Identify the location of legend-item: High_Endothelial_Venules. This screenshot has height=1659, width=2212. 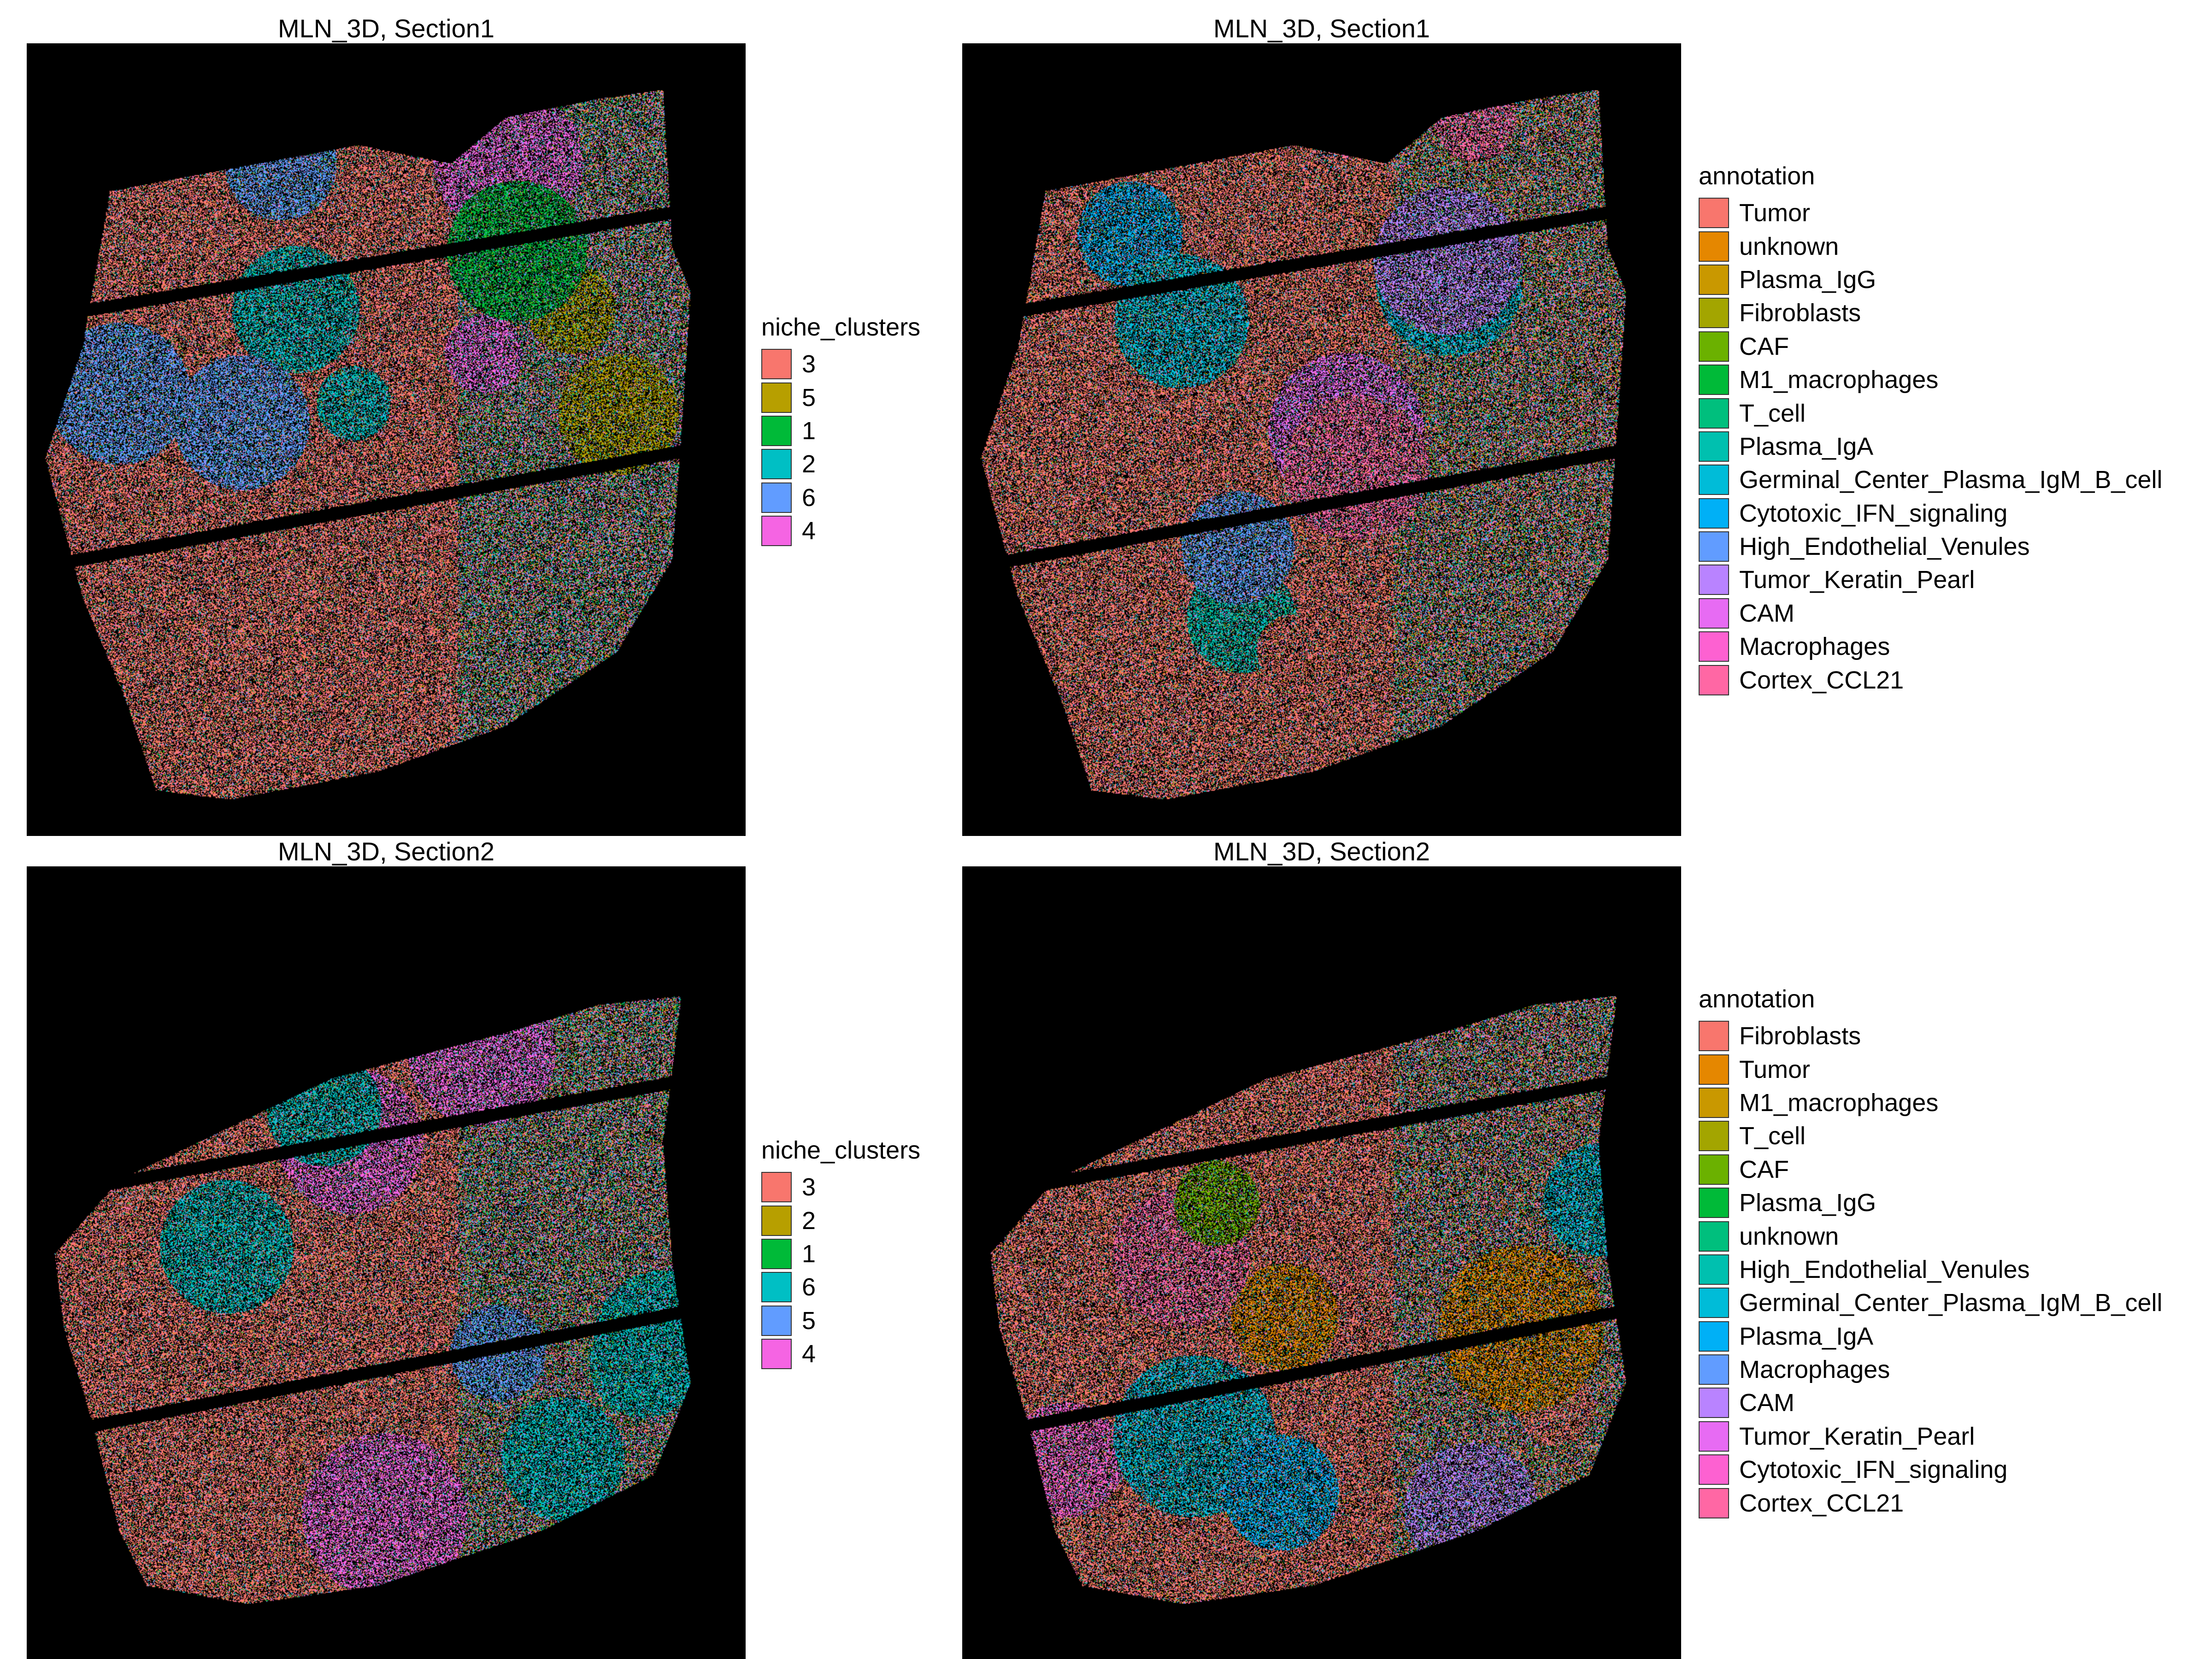
(1930, 1269).